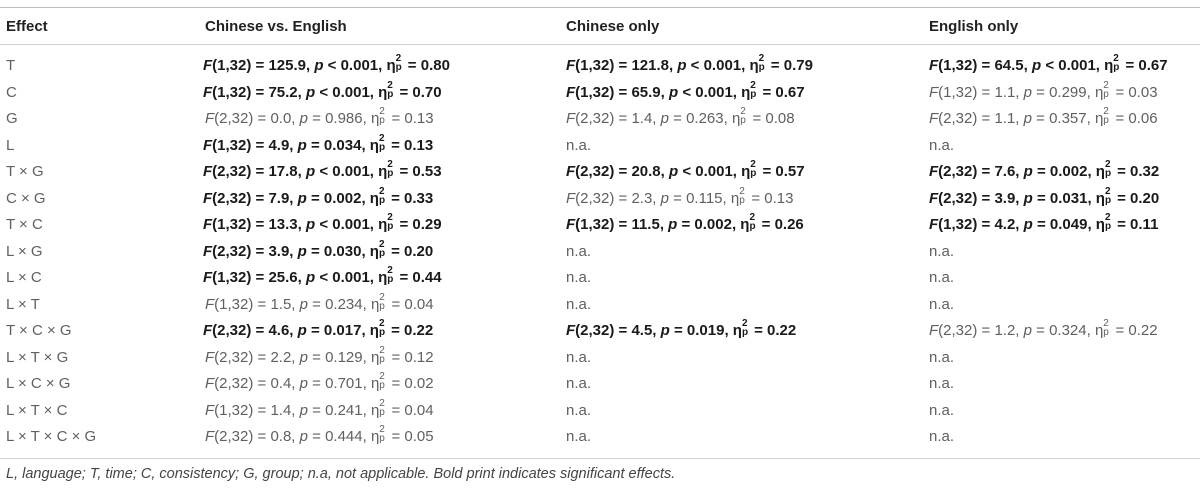 This screenshot has width=1200, height=491. I want to click on stat-eta-value: = 0.20, so click(1136, 198).